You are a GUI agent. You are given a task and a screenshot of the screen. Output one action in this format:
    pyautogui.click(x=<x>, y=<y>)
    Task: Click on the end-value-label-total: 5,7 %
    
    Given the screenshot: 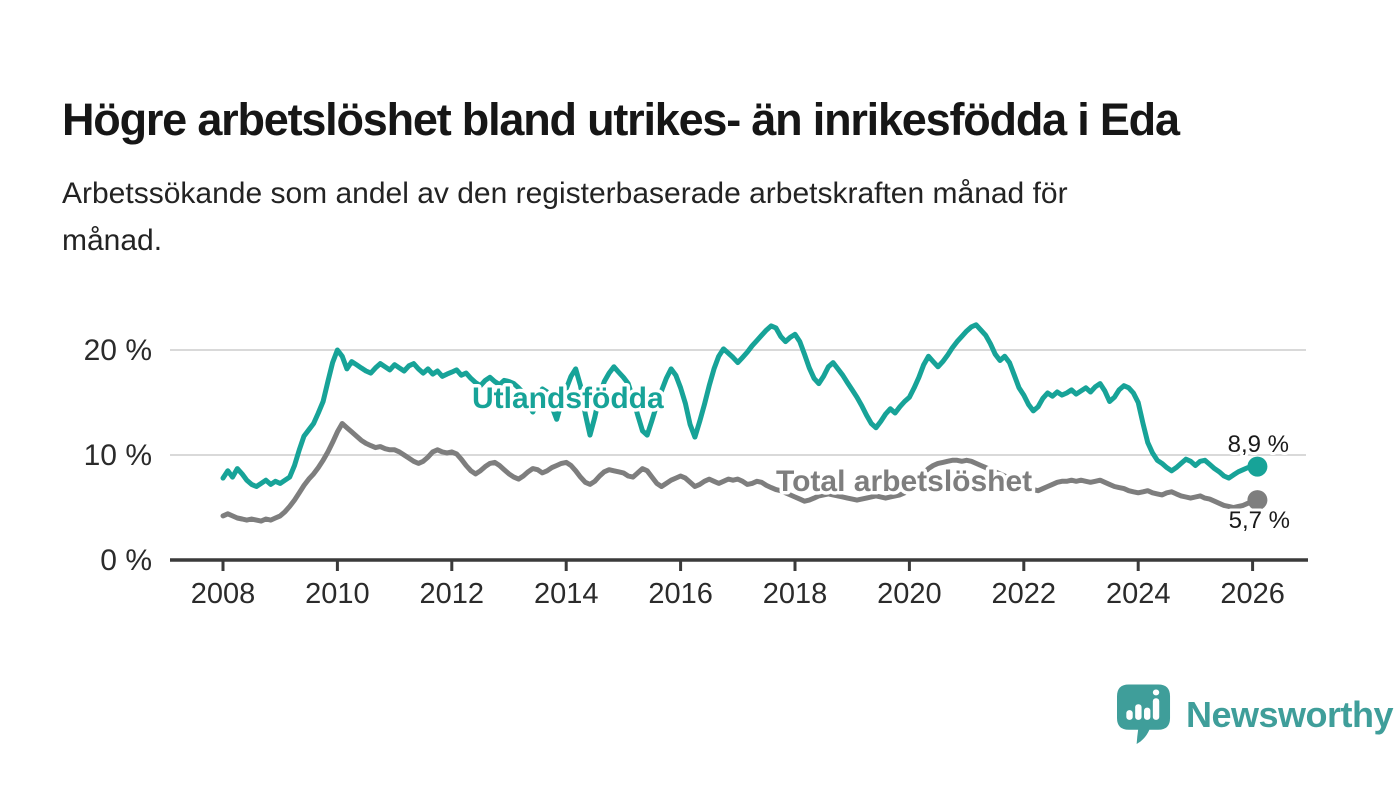 What is the action you would take?
    pyautogui.click(x=1259, y=520)
    